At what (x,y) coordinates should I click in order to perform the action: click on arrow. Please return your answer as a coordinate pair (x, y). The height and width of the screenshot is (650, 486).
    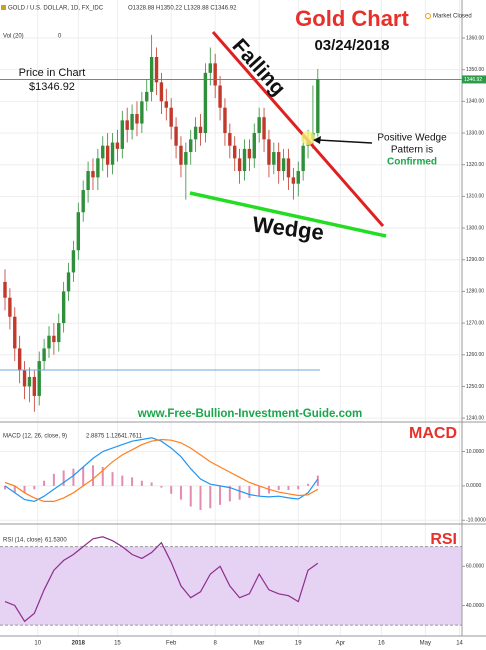
    Looking at the image, I should click on (345, 141).